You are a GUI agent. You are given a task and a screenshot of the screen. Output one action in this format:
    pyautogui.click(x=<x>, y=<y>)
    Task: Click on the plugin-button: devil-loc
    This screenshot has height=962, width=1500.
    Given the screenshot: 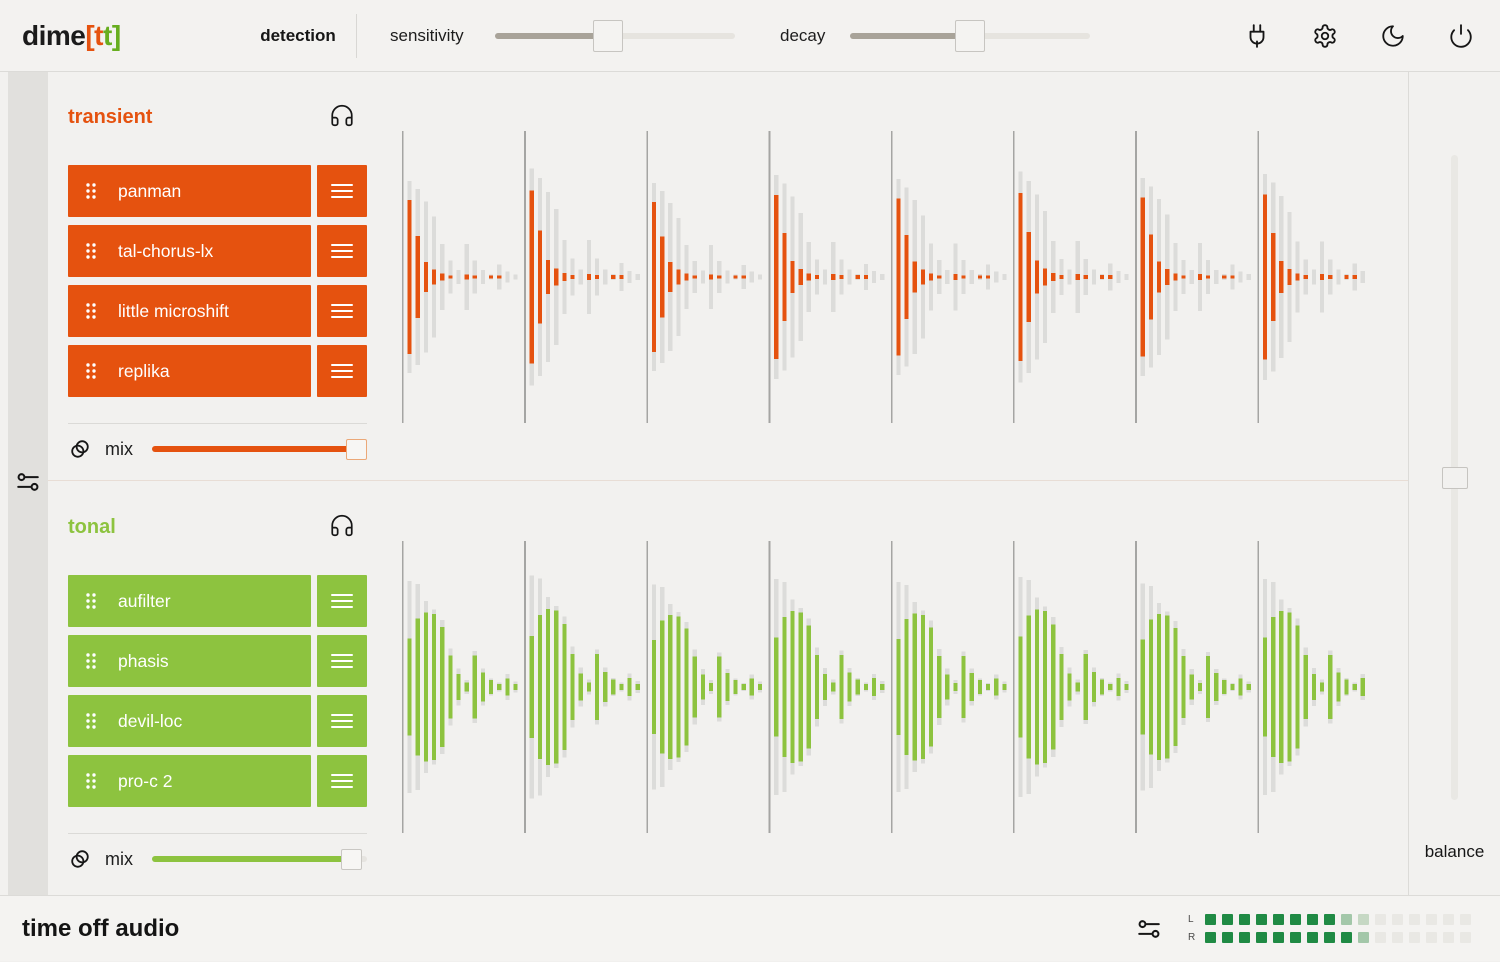 What is the action you would take?
    pyautogui.click(x=189, y=721)
    